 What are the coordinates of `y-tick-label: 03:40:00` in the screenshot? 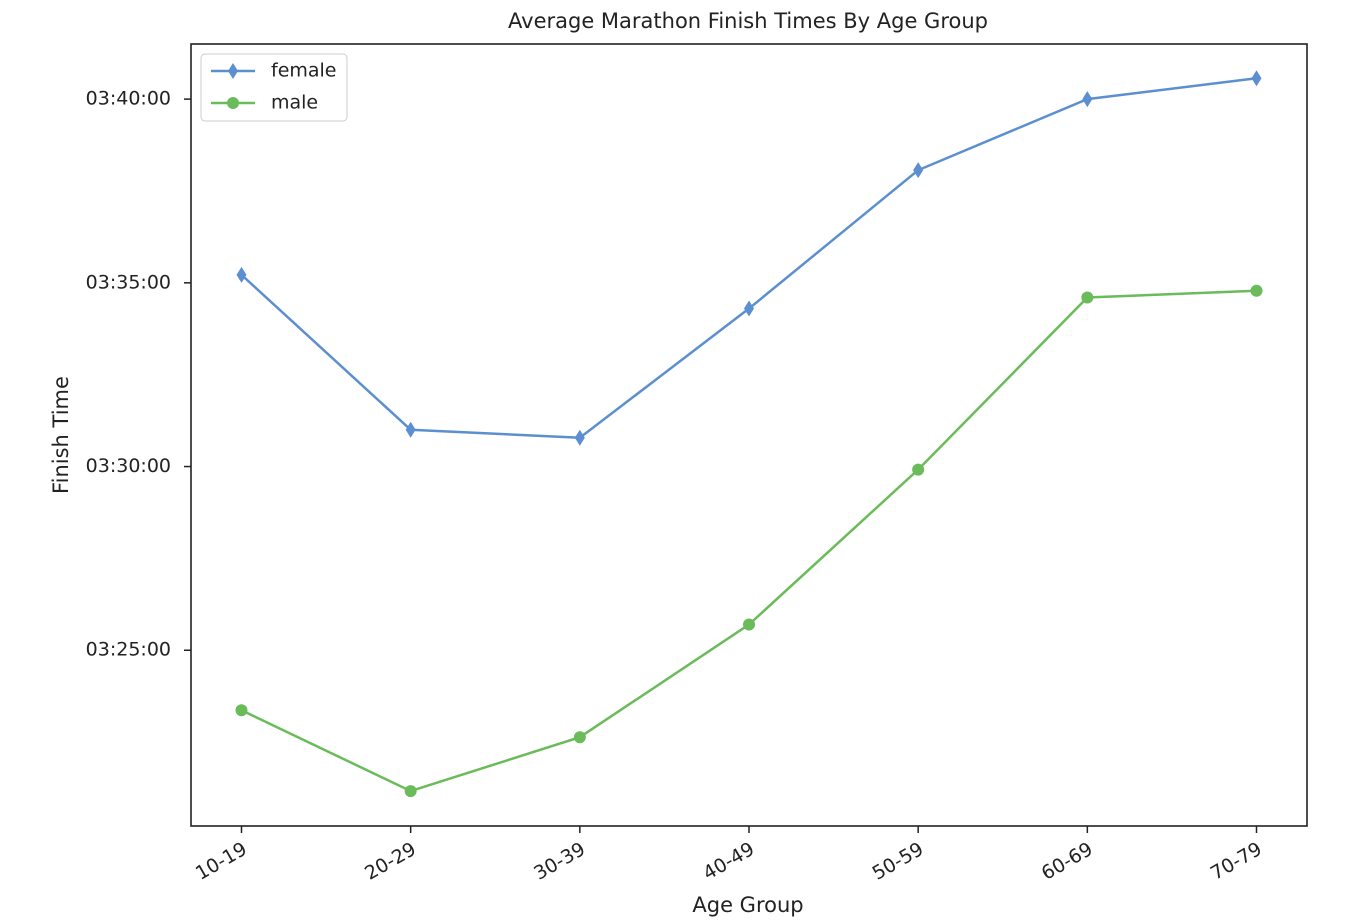 It's located at (128, 99).